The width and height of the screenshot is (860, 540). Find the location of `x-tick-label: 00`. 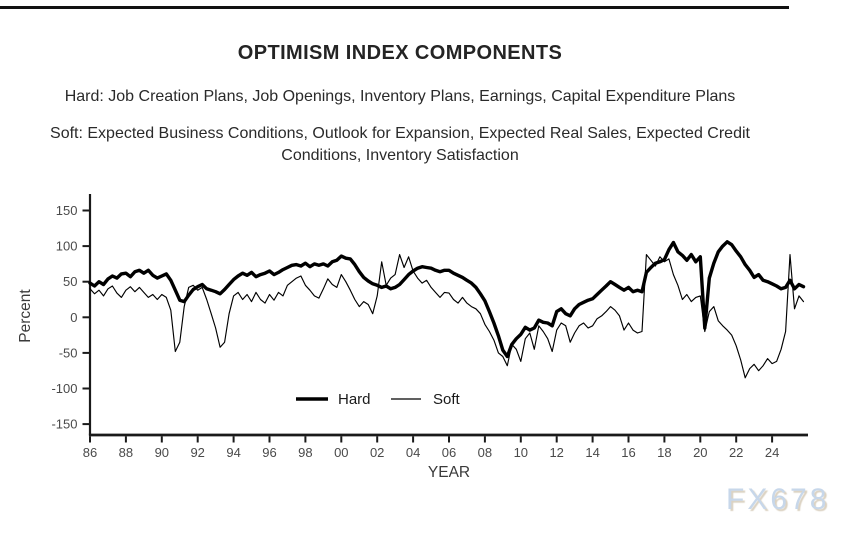

x-tick-label: 00 is located at coordinates (341, 452).